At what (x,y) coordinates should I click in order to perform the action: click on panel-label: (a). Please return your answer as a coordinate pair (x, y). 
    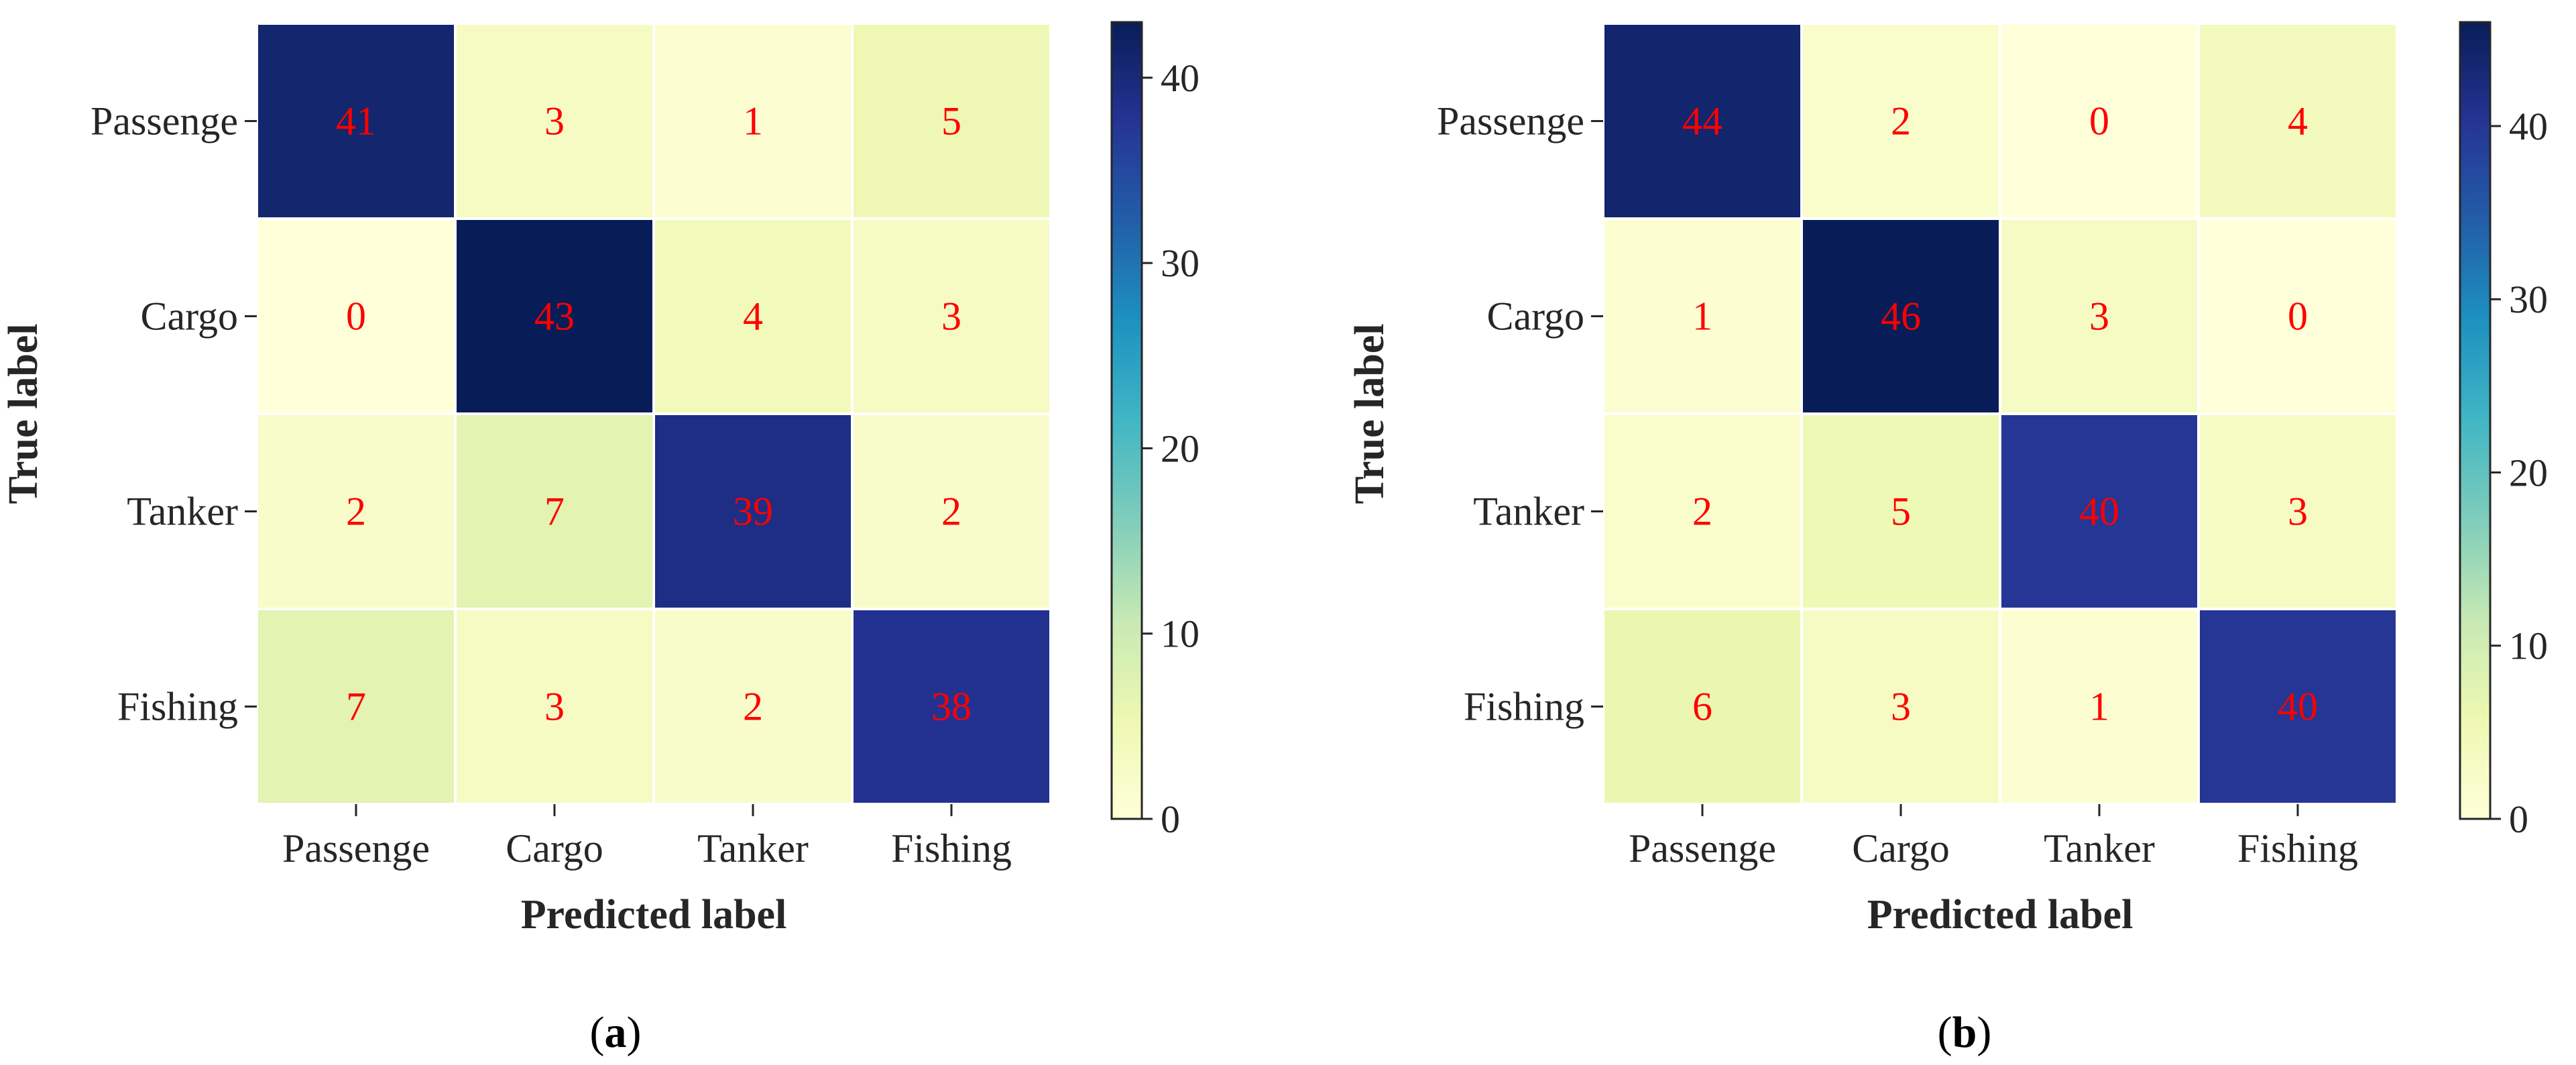
    Looking at the image, I should click on (616, 1032).